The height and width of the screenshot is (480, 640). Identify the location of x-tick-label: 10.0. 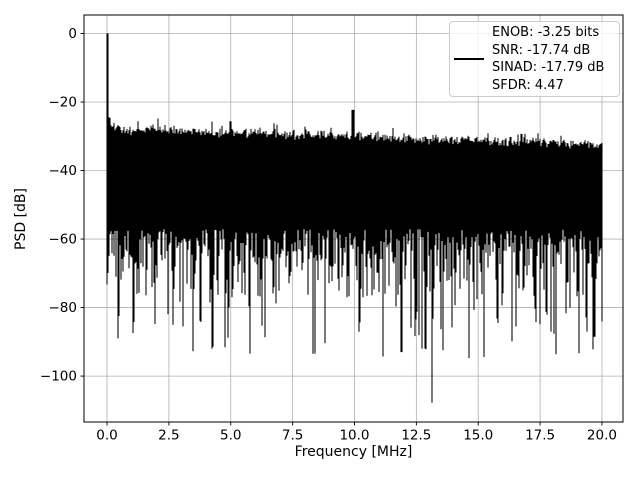
(354, 436).